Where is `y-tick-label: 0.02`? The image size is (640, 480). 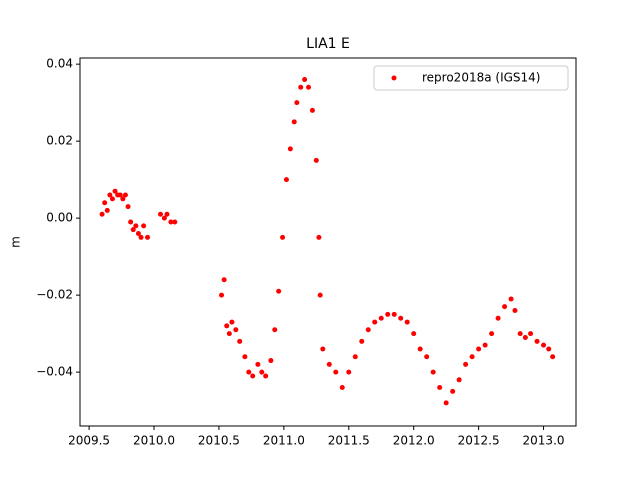 y-tick-label: 0.02 is located at coordinates (59, 141).